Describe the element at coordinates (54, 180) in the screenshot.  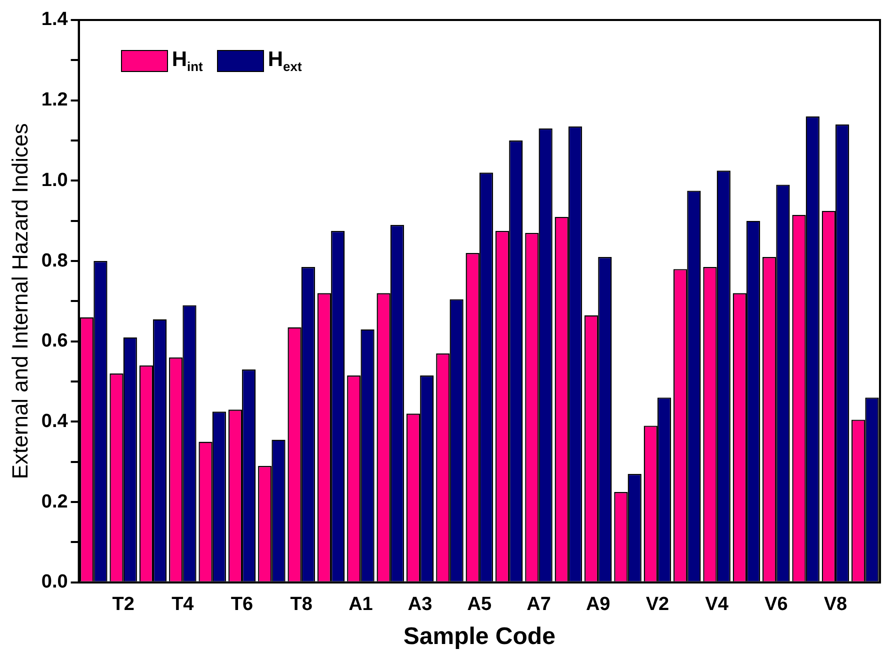
I see `y-tick-label: 1.0` at that location.